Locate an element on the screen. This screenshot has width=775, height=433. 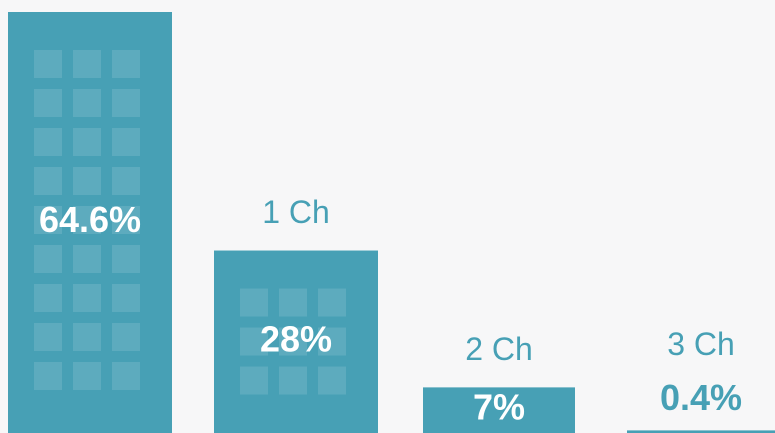
category-label: 3 Ch is located at coordinates (701, 344).